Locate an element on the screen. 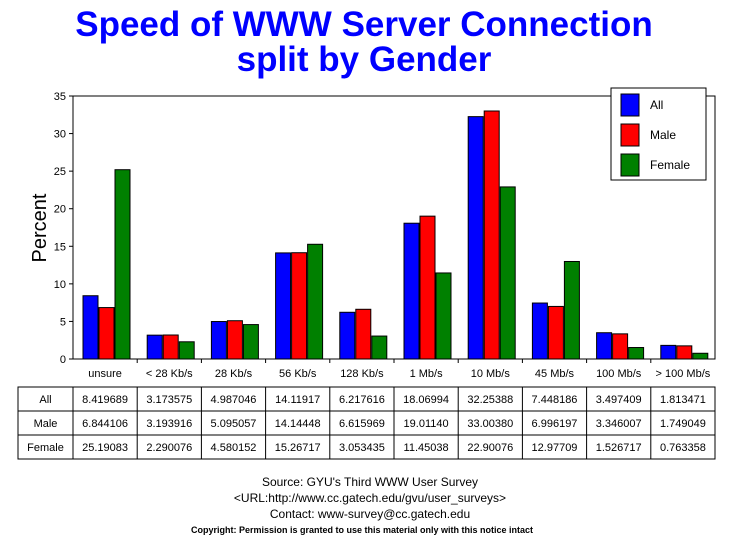 The image size is (729, 553). table-cell: 1.749049 is located at coordinates (683, 424).